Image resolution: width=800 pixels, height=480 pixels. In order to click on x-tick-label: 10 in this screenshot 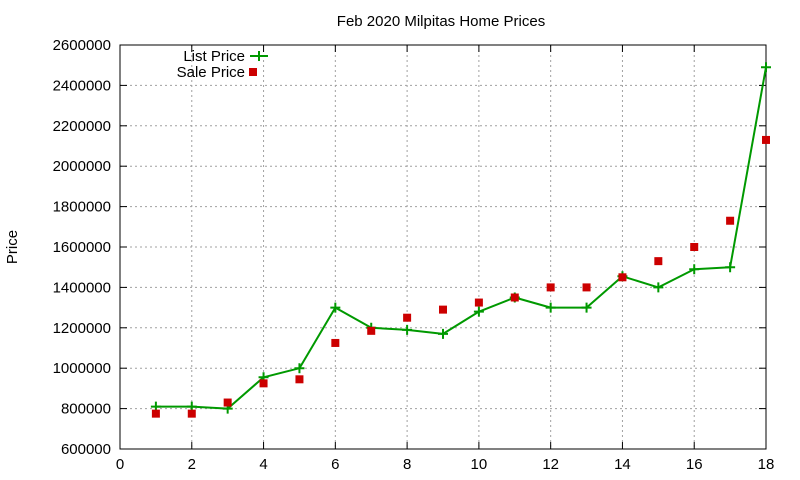, I will do `click(479, 464)`.